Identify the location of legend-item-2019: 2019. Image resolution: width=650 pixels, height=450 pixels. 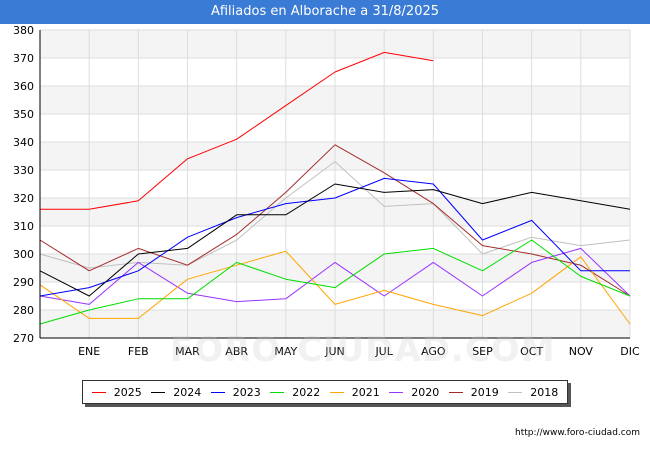
(473, 392).